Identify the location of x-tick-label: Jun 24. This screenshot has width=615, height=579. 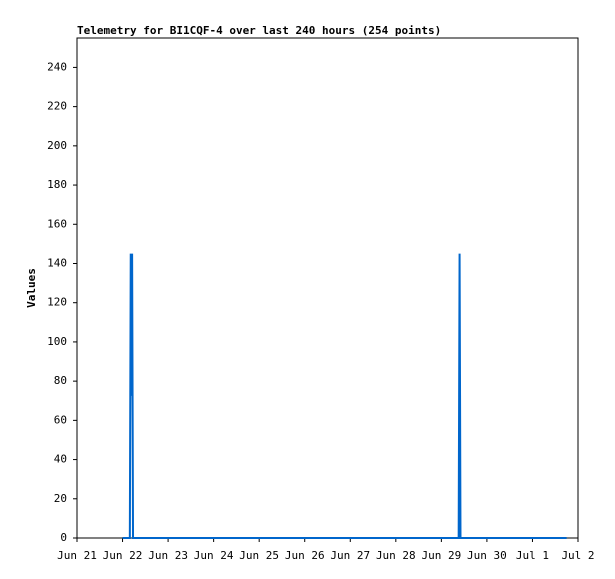
(214, 555).